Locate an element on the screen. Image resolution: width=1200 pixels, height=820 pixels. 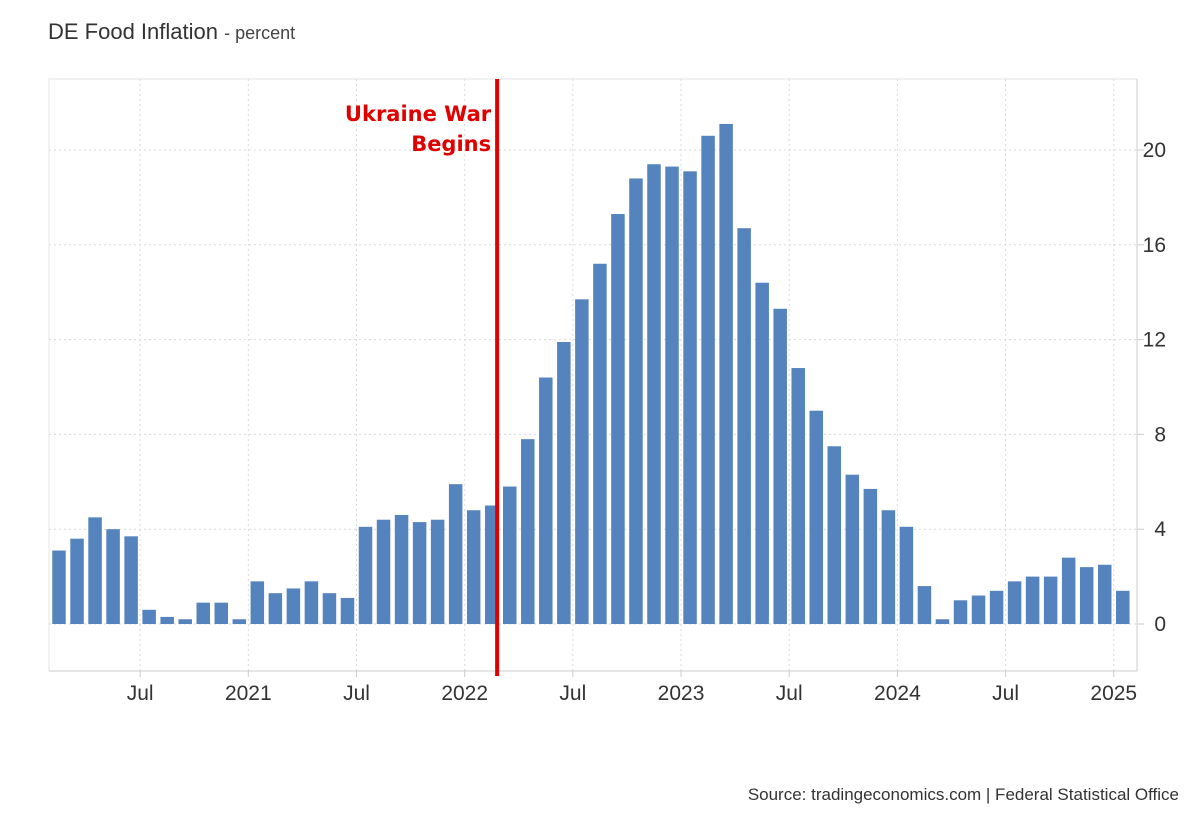
y-tick-label: 0 is located at coordinates (1160, 624).